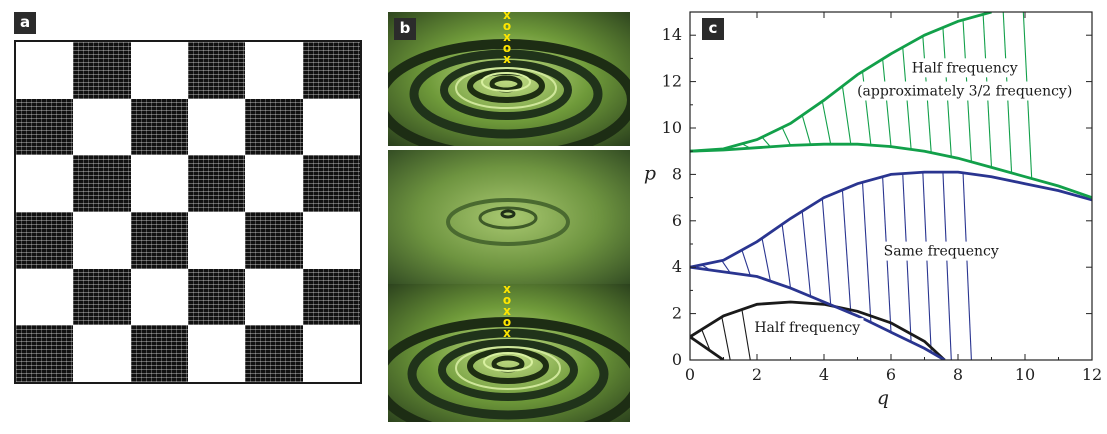  I want to click on panel-a-label: a, so click(25, 23).